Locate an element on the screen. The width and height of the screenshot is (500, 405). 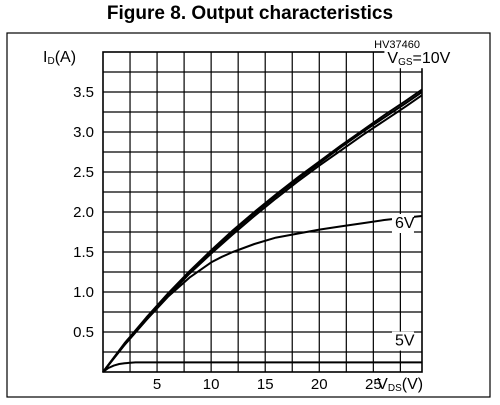
y-tick-label: 1.0 is located at coordinates (83, 292).